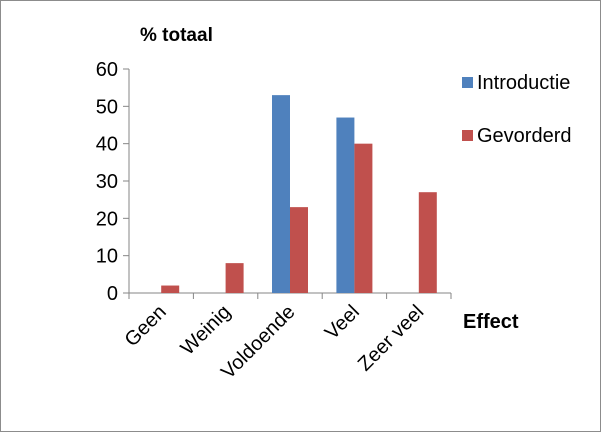 This screenshot has height=433, width=601. What do you see at coordinates (467, 82) in the screenshot?
I see `legend-swatch-introductie` at bounding box center [467, 82].